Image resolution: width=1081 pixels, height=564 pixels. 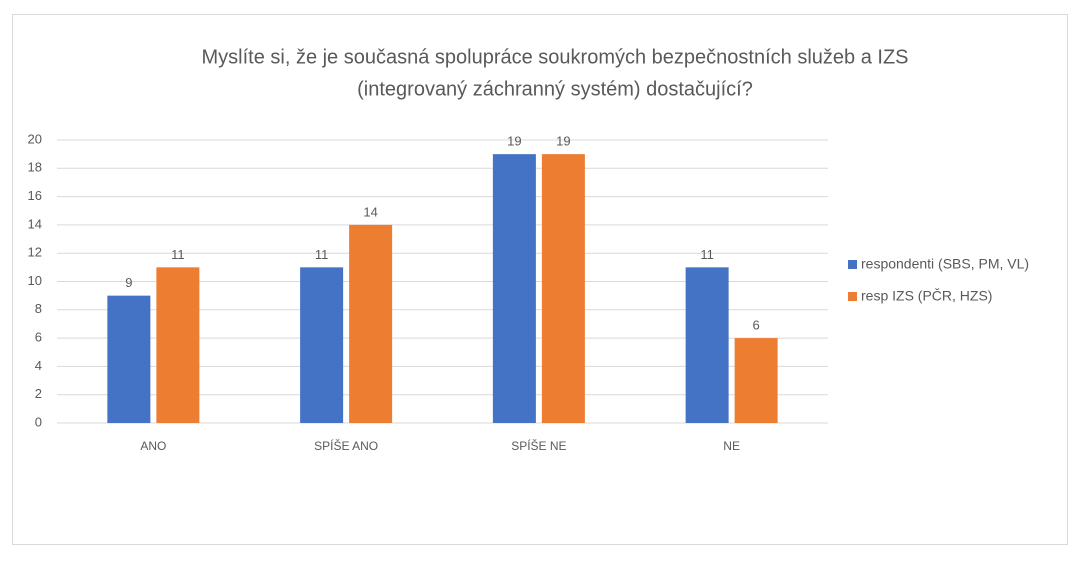 What do you see at coordinates (370, 211) in the screenshot?
I see `data-label: 14` at bounding box center [370, 211].